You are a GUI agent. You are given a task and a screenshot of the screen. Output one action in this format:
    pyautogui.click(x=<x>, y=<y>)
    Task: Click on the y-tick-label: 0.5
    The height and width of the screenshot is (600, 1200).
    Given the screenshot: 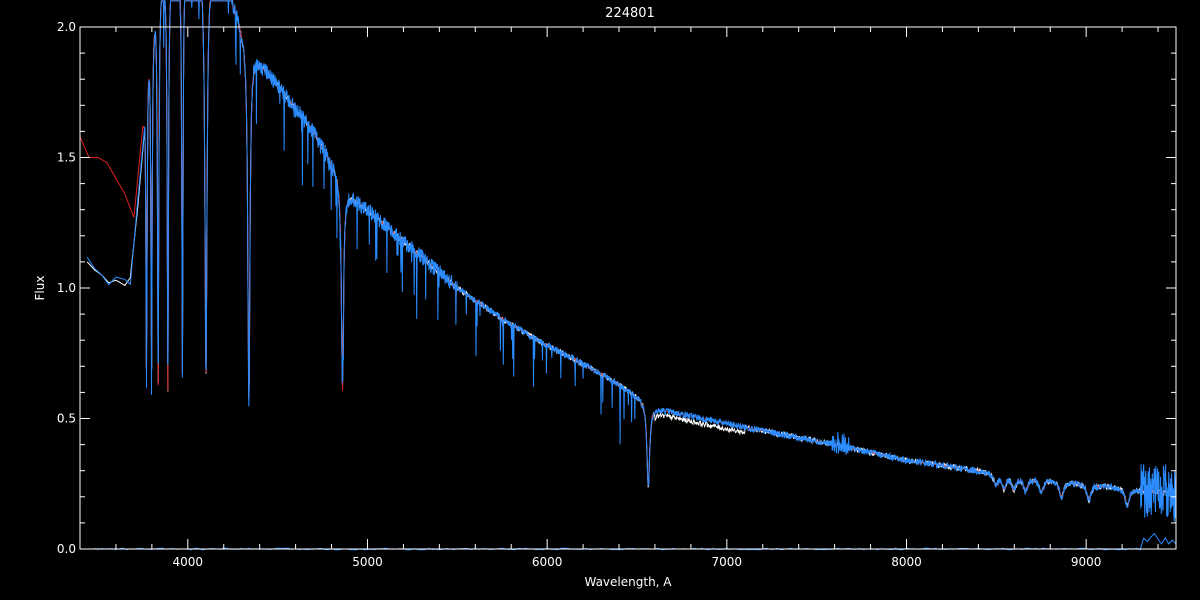 What is the action you would take?
    pyautogui.click(x=66, y=419)
    